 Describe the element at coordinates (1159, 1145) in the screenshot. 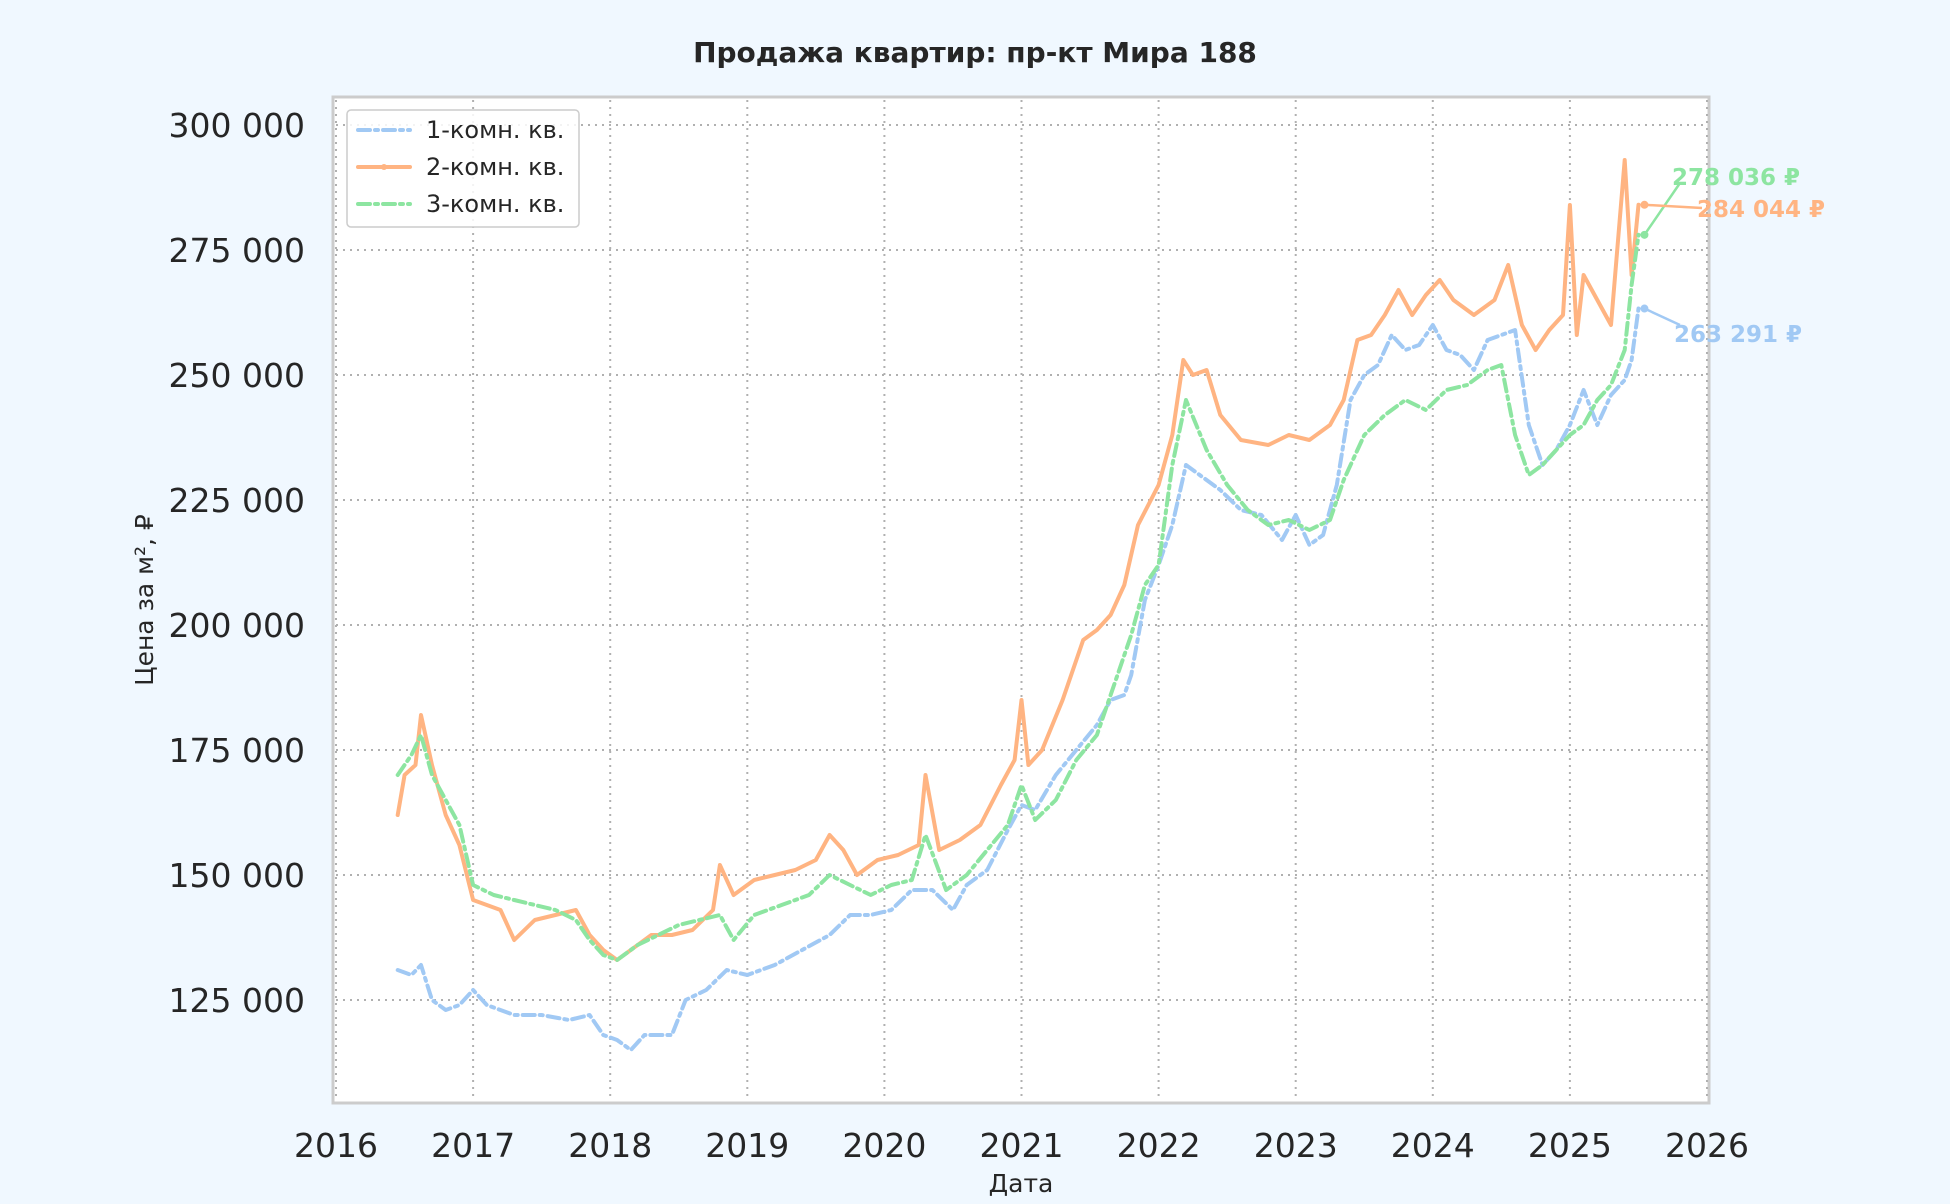

I see `x-tick-label: 2022` at that location.